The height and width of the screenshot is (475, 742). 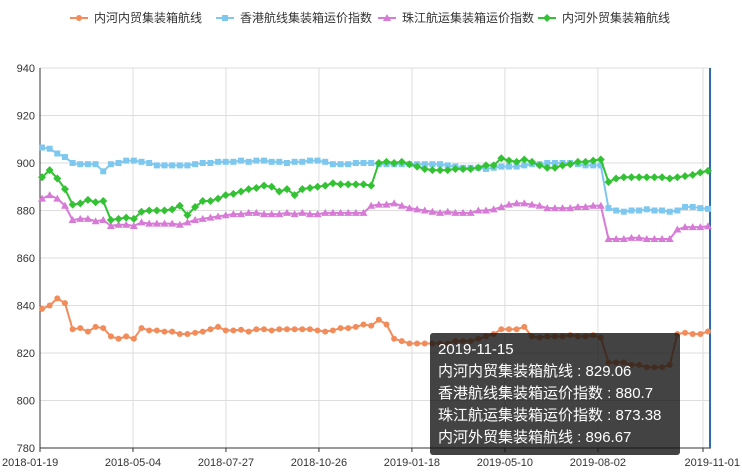 I want to click on legend-label: 内河外贸集装箱航线, so click(x=616, y=17).